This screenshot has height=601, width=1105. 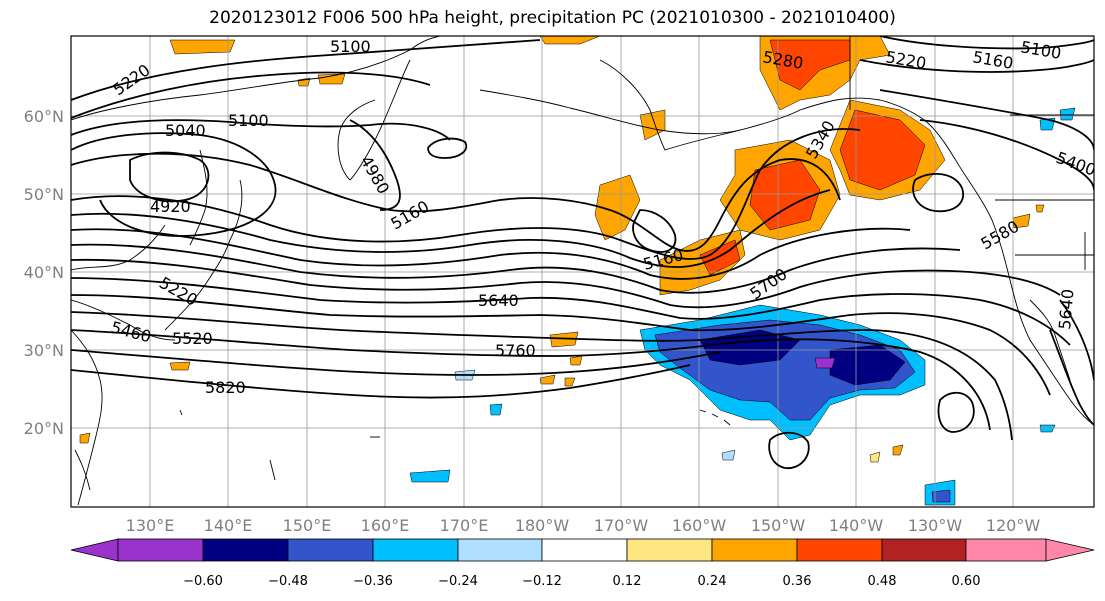 I want to click on lon-label: 150°W, so click(x=778, y=525).